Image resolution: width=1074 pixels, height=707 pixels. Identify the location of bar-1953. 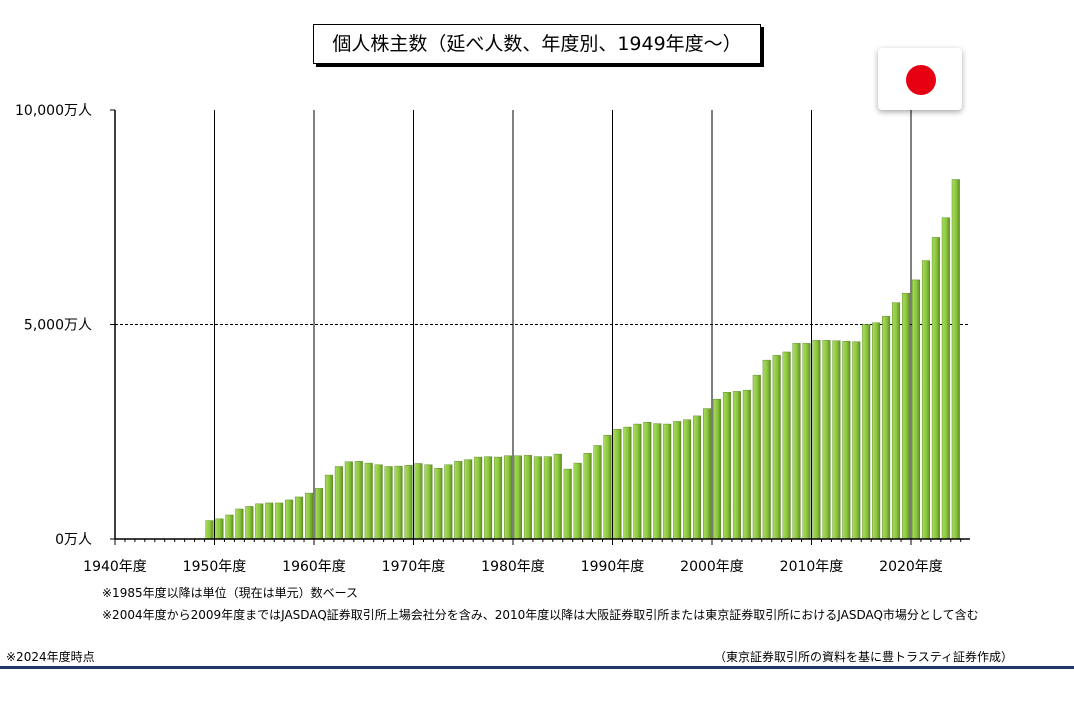
(249, 523).